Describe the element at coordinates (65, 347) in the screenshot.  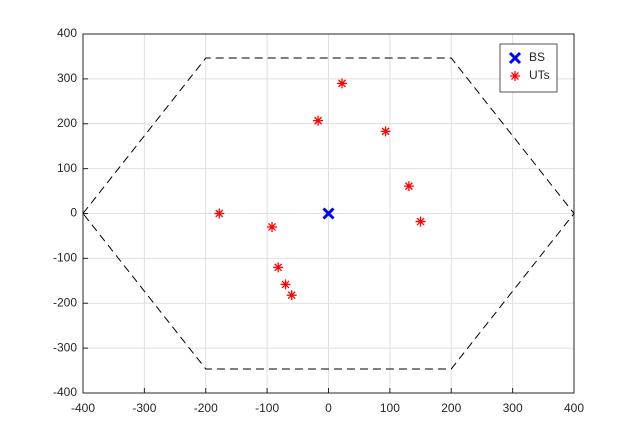
I see `y-tick-label: -300` at that location.